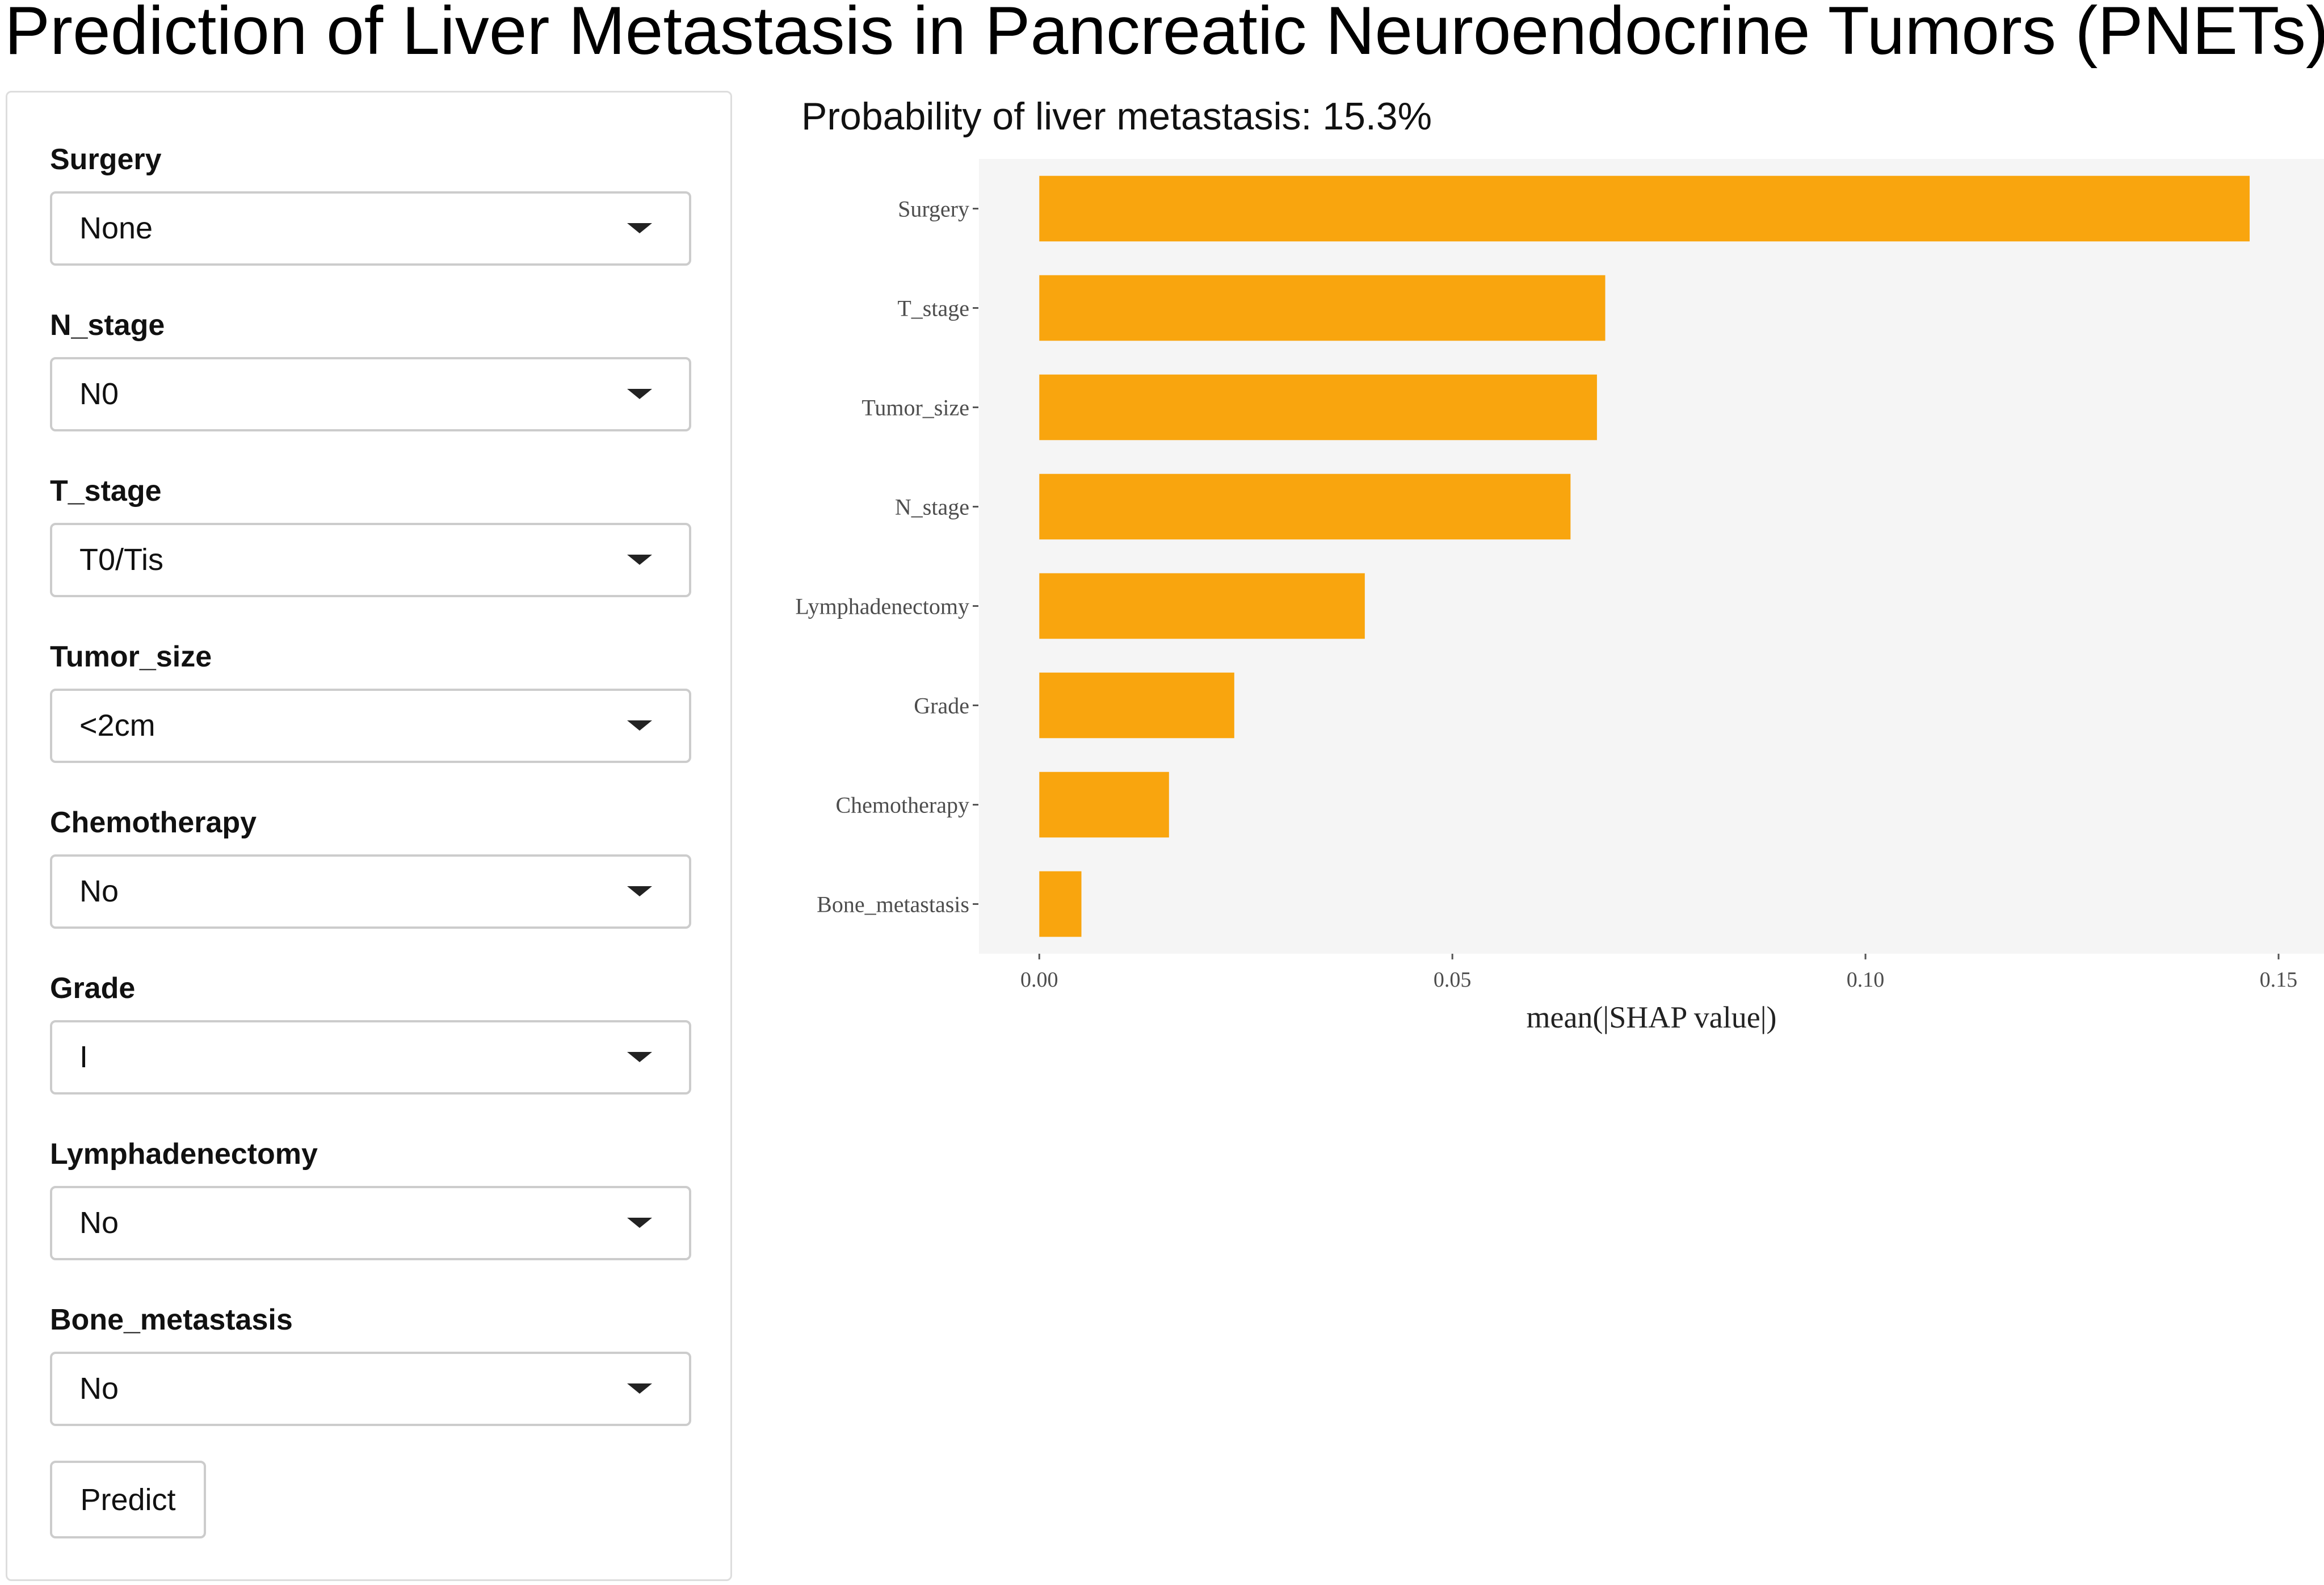 This screenshot has width=2324, height=1585. What do you see at coordinates (370, 1057) in the screenshot?
I see `grade-select: I` at bounding box center [370, 1057].